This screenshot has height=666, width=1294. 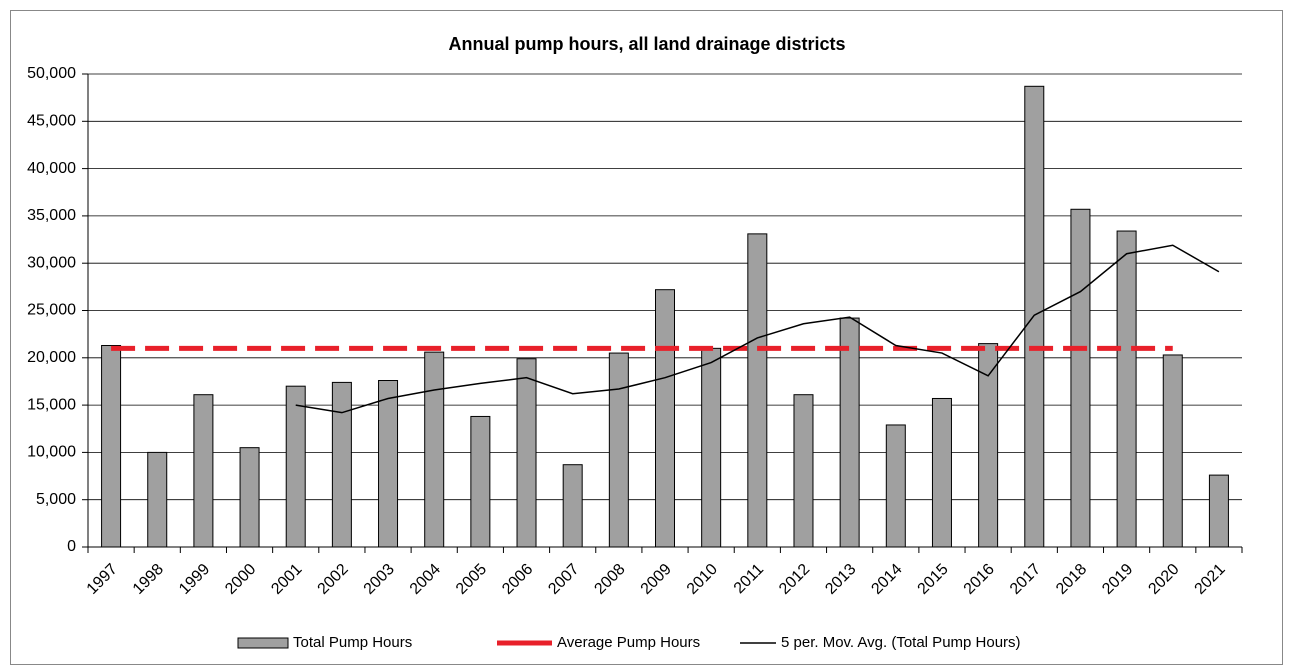 What do you see at coordinates (51, 452) in the screenshot?
I see `y-tick-label: 10,000` at bounding box center [51, 452].